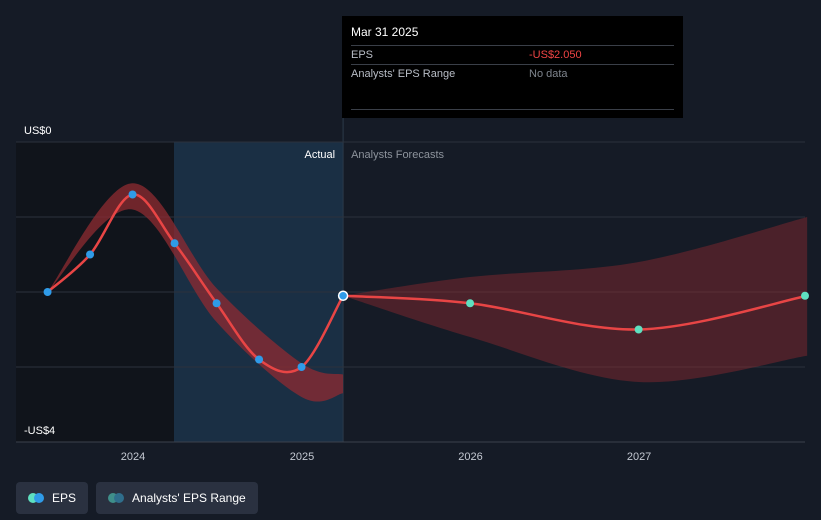 This screenshot has height=520, width=821. Describe the element at coordinates (320, 155) in the screenshot. I see `actual-label: Actual` at that location.